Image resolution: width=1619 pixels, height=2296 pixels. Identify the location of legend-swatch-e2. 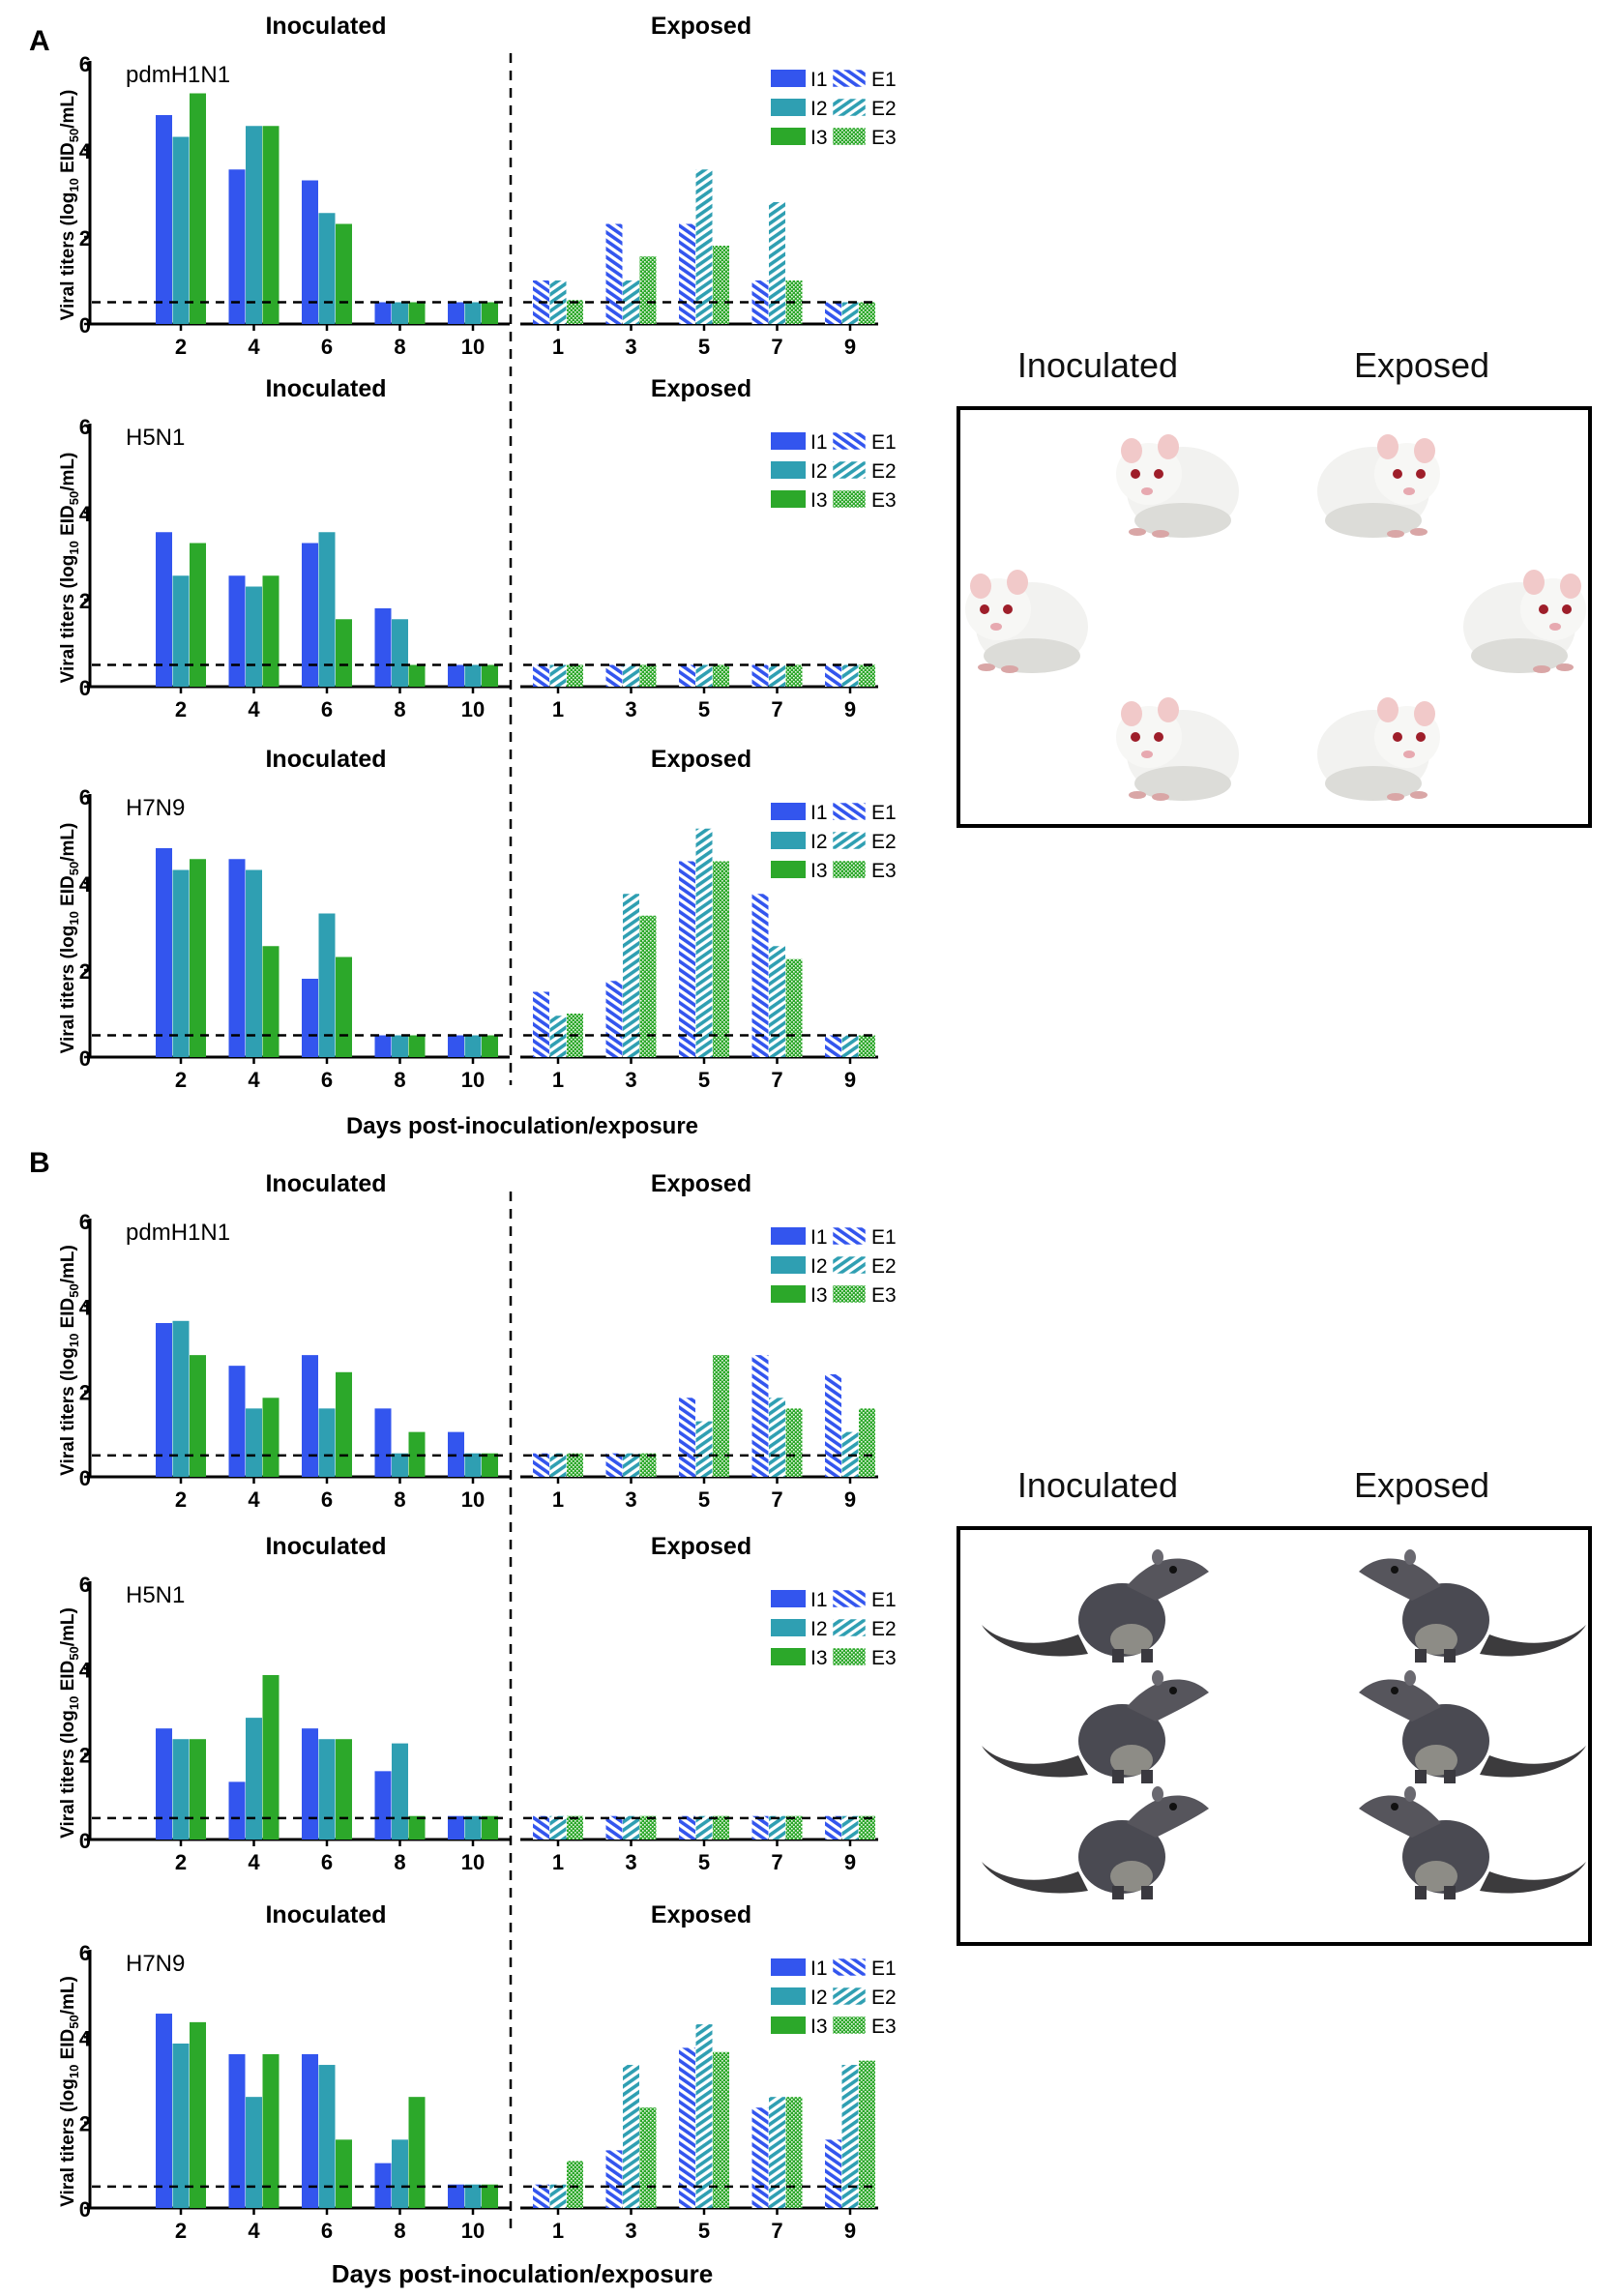
(849, 1996).